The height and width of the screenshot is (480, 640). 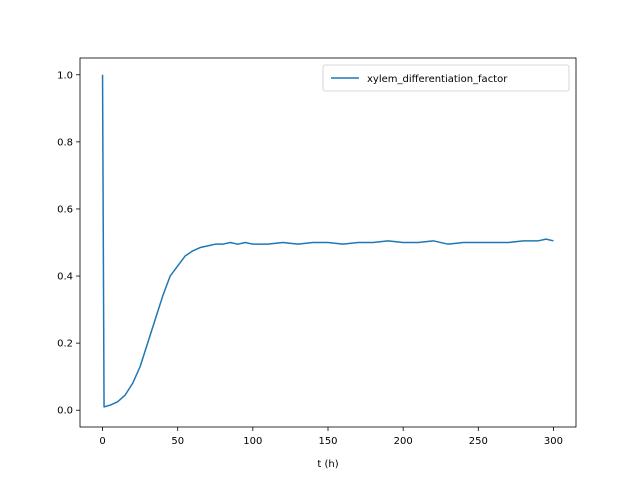 I want to click on legend: xylem_differentiation_factor, so click(x=446, y=78).